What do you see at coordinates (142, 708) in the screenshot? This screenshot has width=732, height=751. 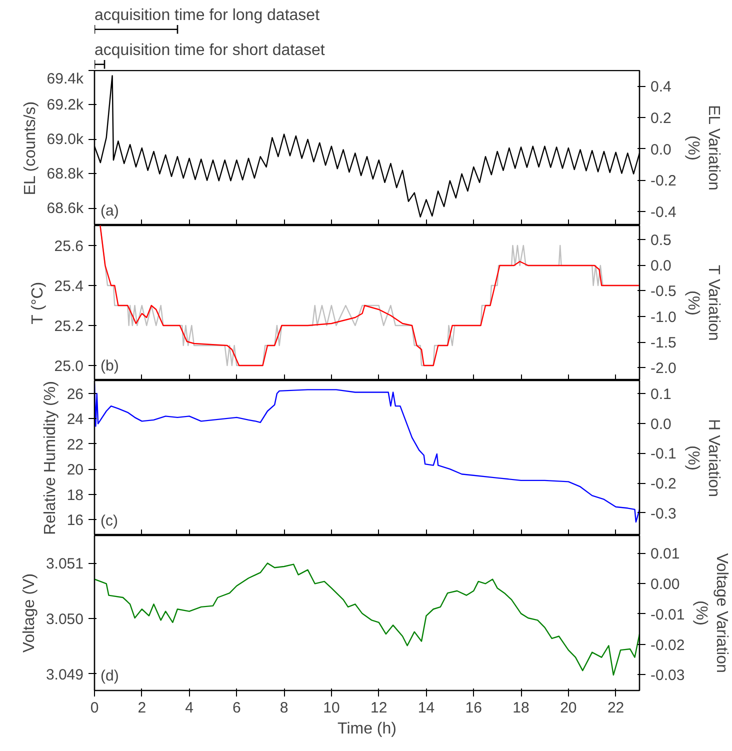 I see `x-tick-label: 2` at bounding box center [142, 708].